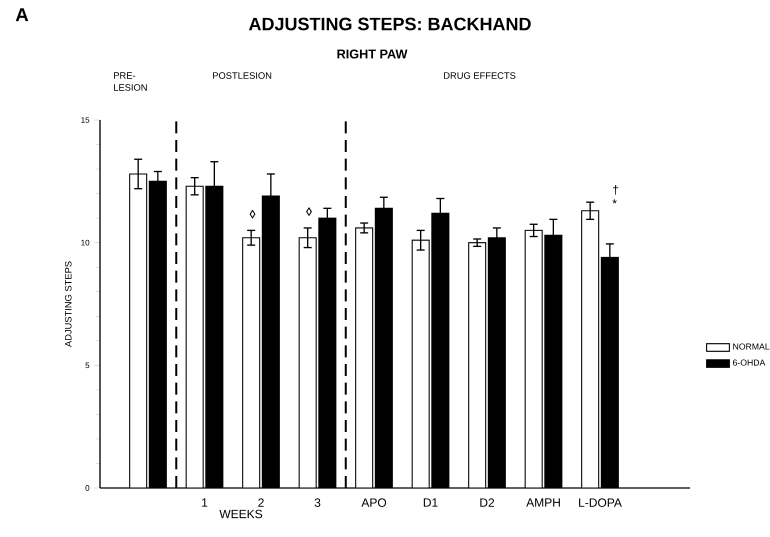  What do you see at coordinates (751, 346) in the screenshot?
I see `legend-label: NORMAL` at bounding box center [751, 346].